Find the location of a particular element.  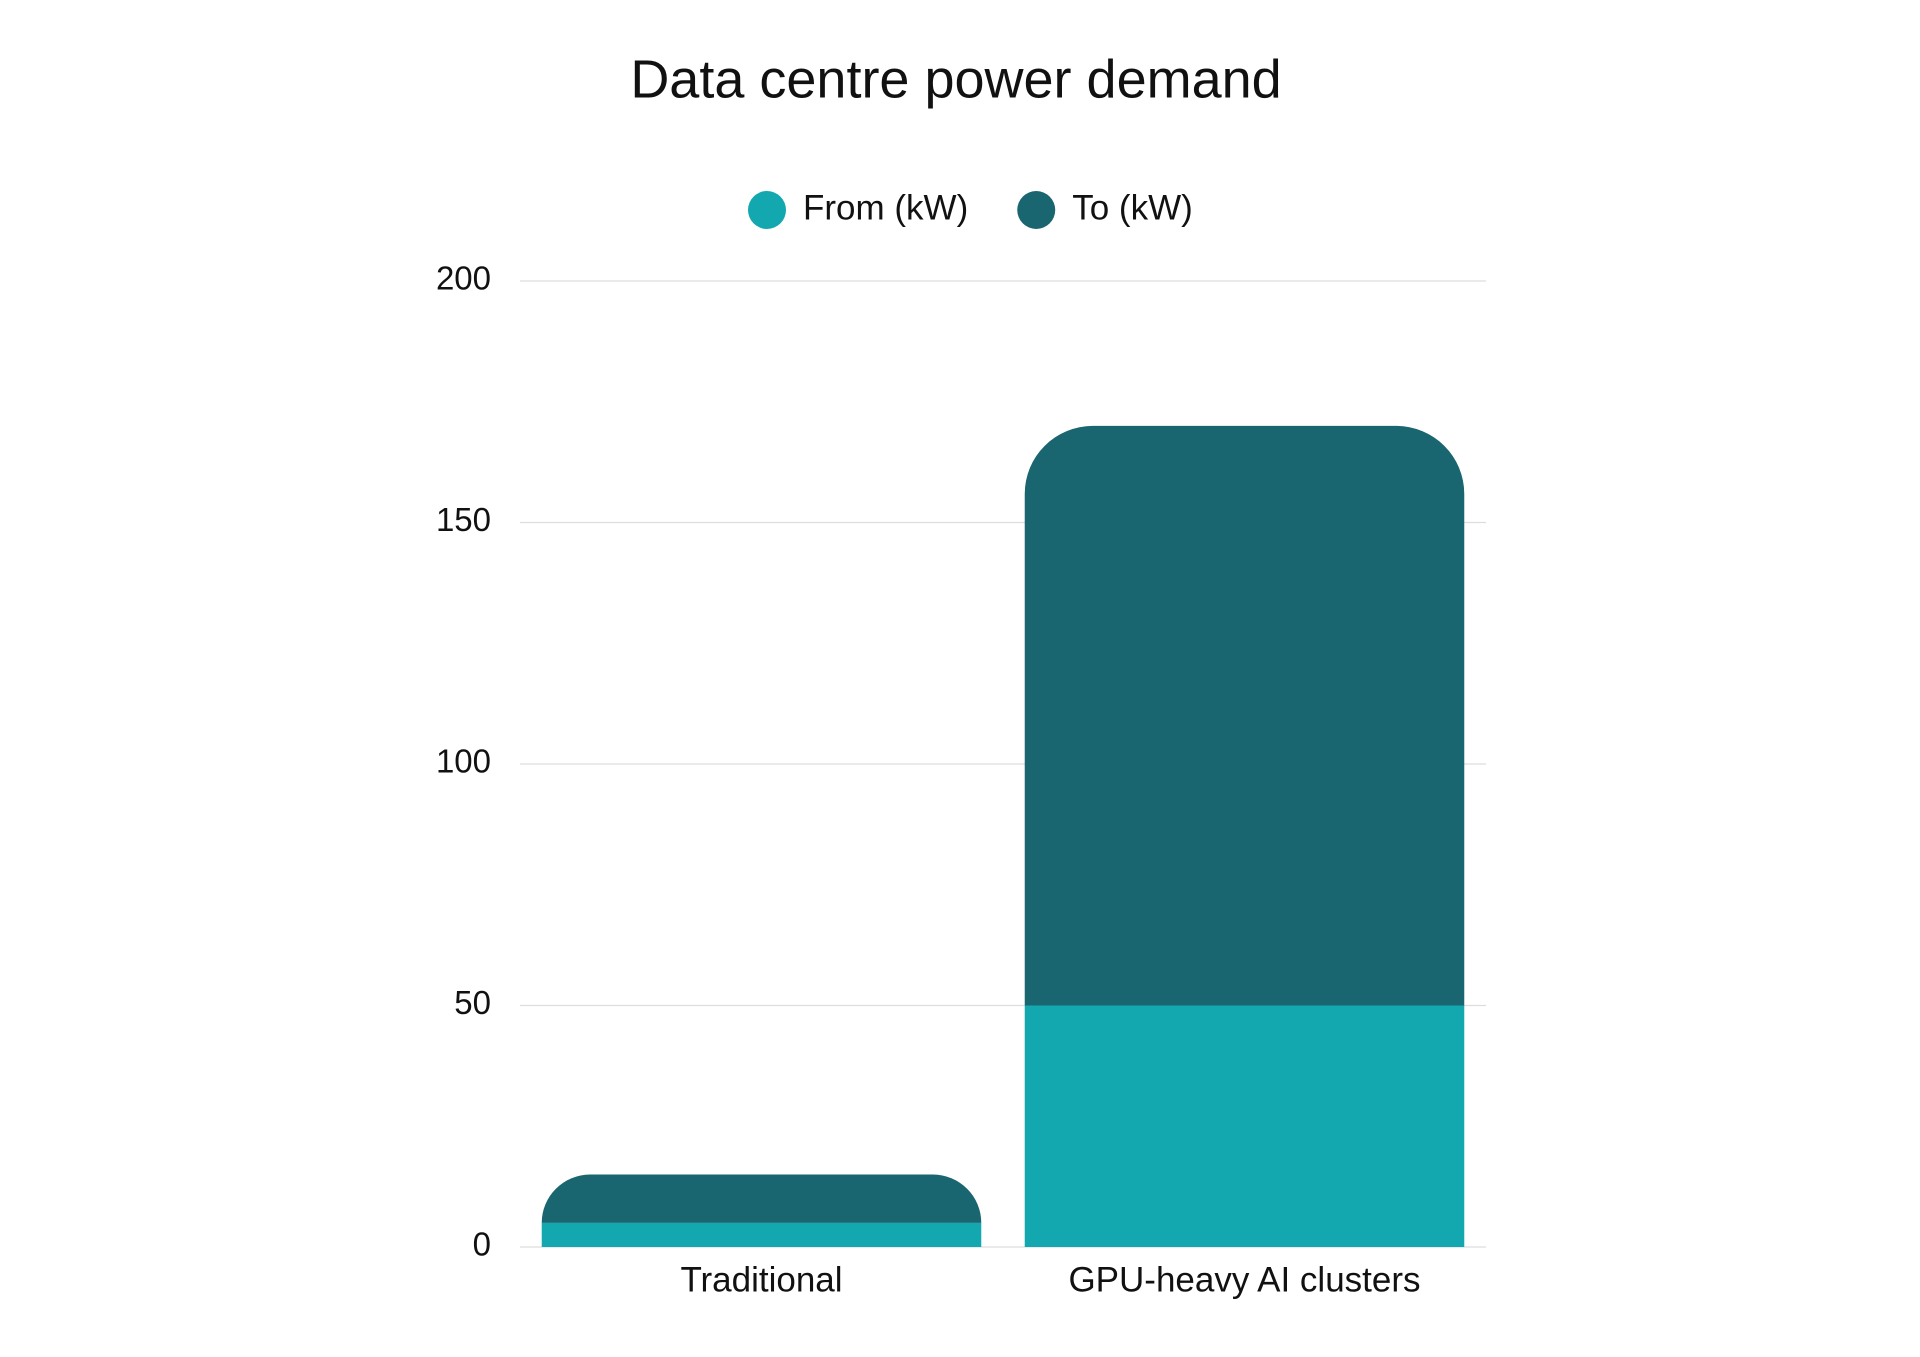

y-tick-label: 100 is located at coordinates (463, 761).